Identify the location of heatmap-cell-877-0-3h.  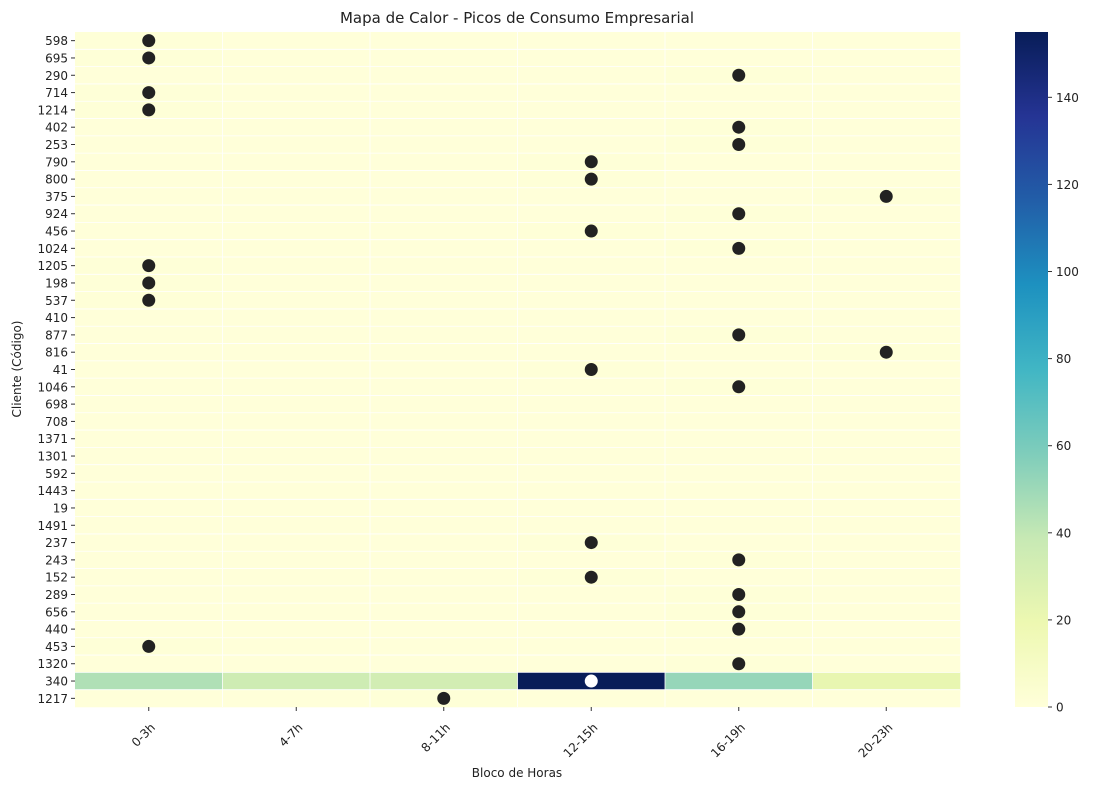
(149, 335).